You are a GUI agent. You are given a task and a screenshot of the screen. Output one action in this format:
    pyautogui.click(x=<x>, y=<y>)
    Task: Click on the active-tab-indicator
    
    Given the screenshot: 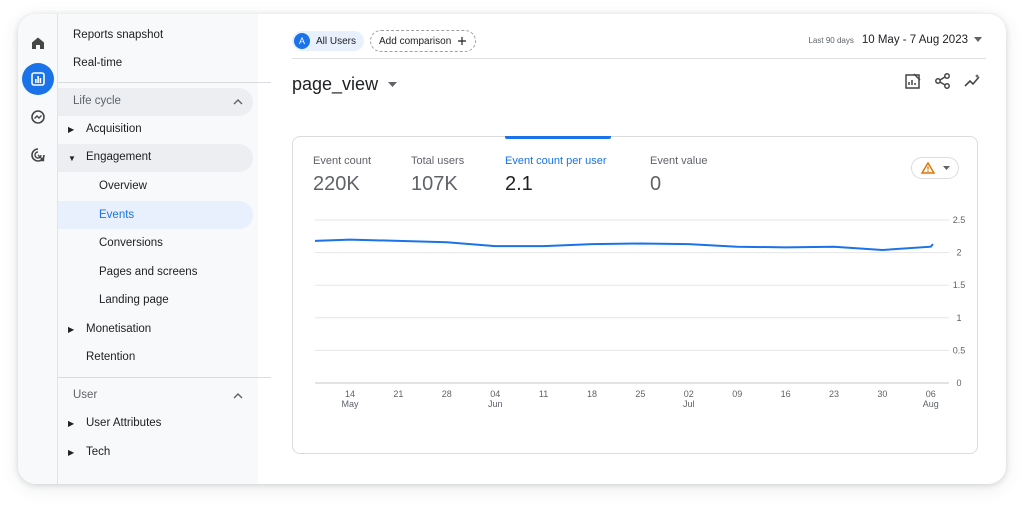 What is the action you would take?
    pyautogui.click(x=558, y=137)
    